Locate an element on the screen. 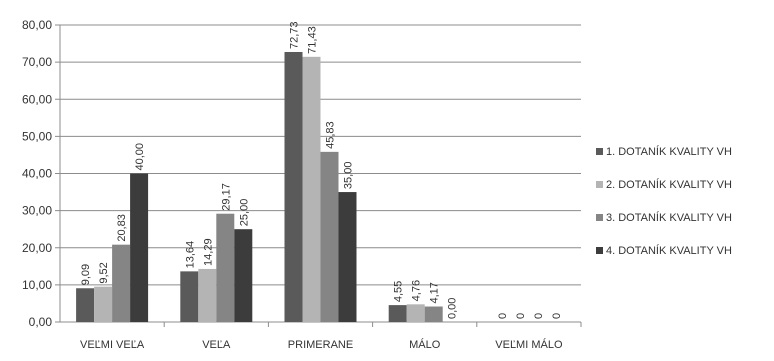  data-label: 29,17 is located at coordinates (226, 197).